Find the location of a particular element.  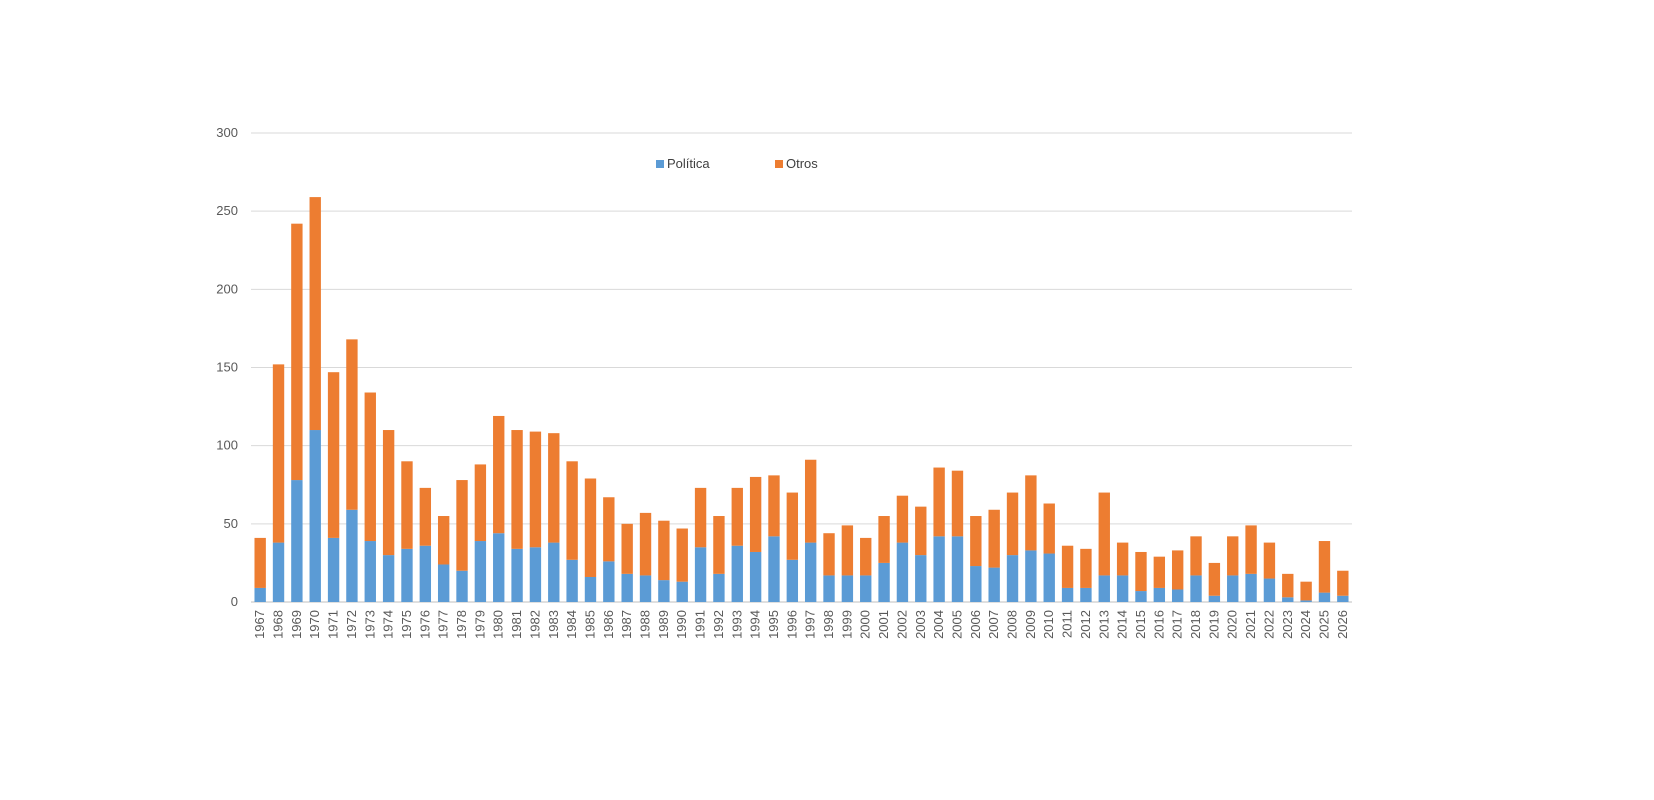

bar-politica-1967 is located at coordinates (260, 594).